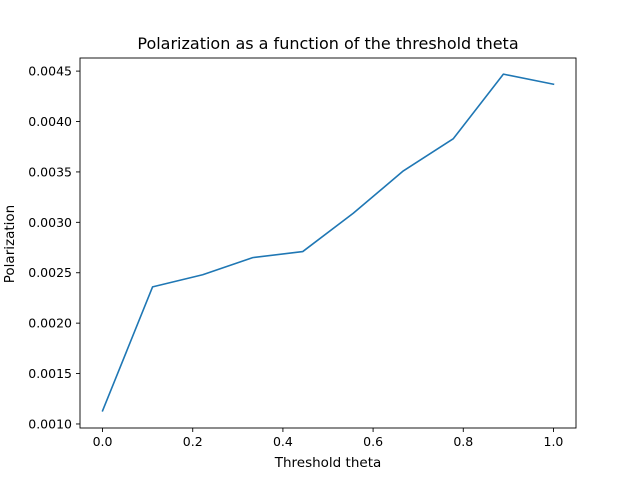  I want to click on y-tick-label: 0.0025, so click(50, 272).